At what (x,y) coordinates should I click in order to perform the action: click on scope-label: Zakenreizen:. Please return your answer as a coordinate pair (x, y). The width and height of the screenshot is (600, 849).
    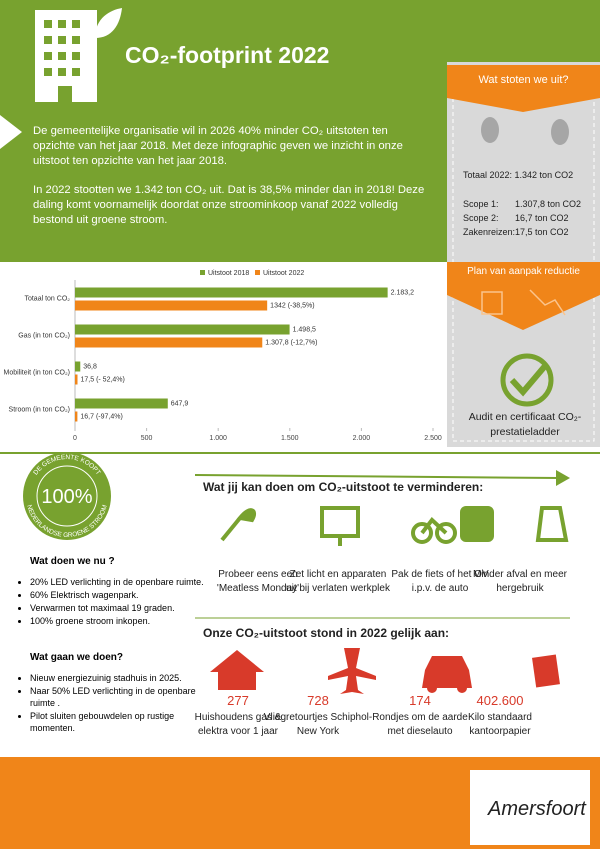
    Looking at the image, I should click on (489, 232).